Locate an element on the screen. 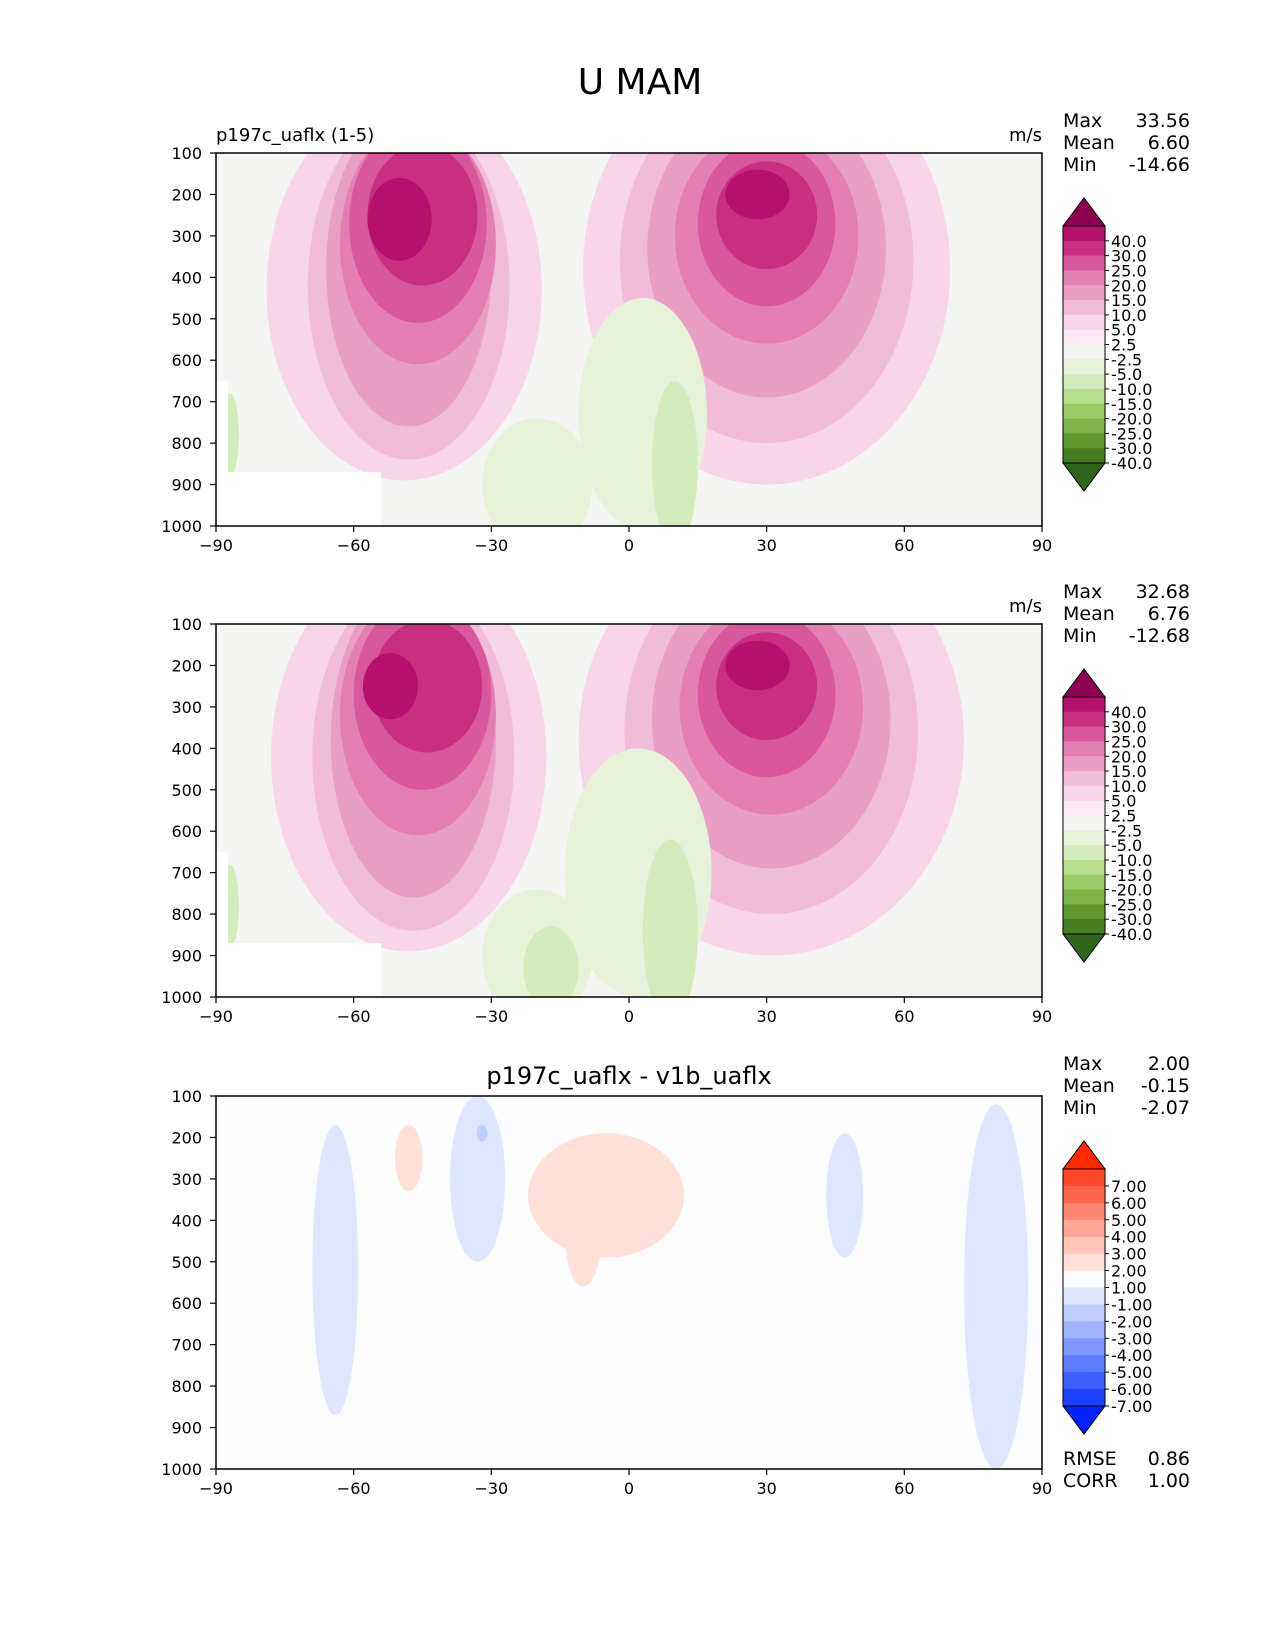 This screenshot has width=1275, height=1650. stat-label-mean: Mean is located at coordinates (1089, 614).